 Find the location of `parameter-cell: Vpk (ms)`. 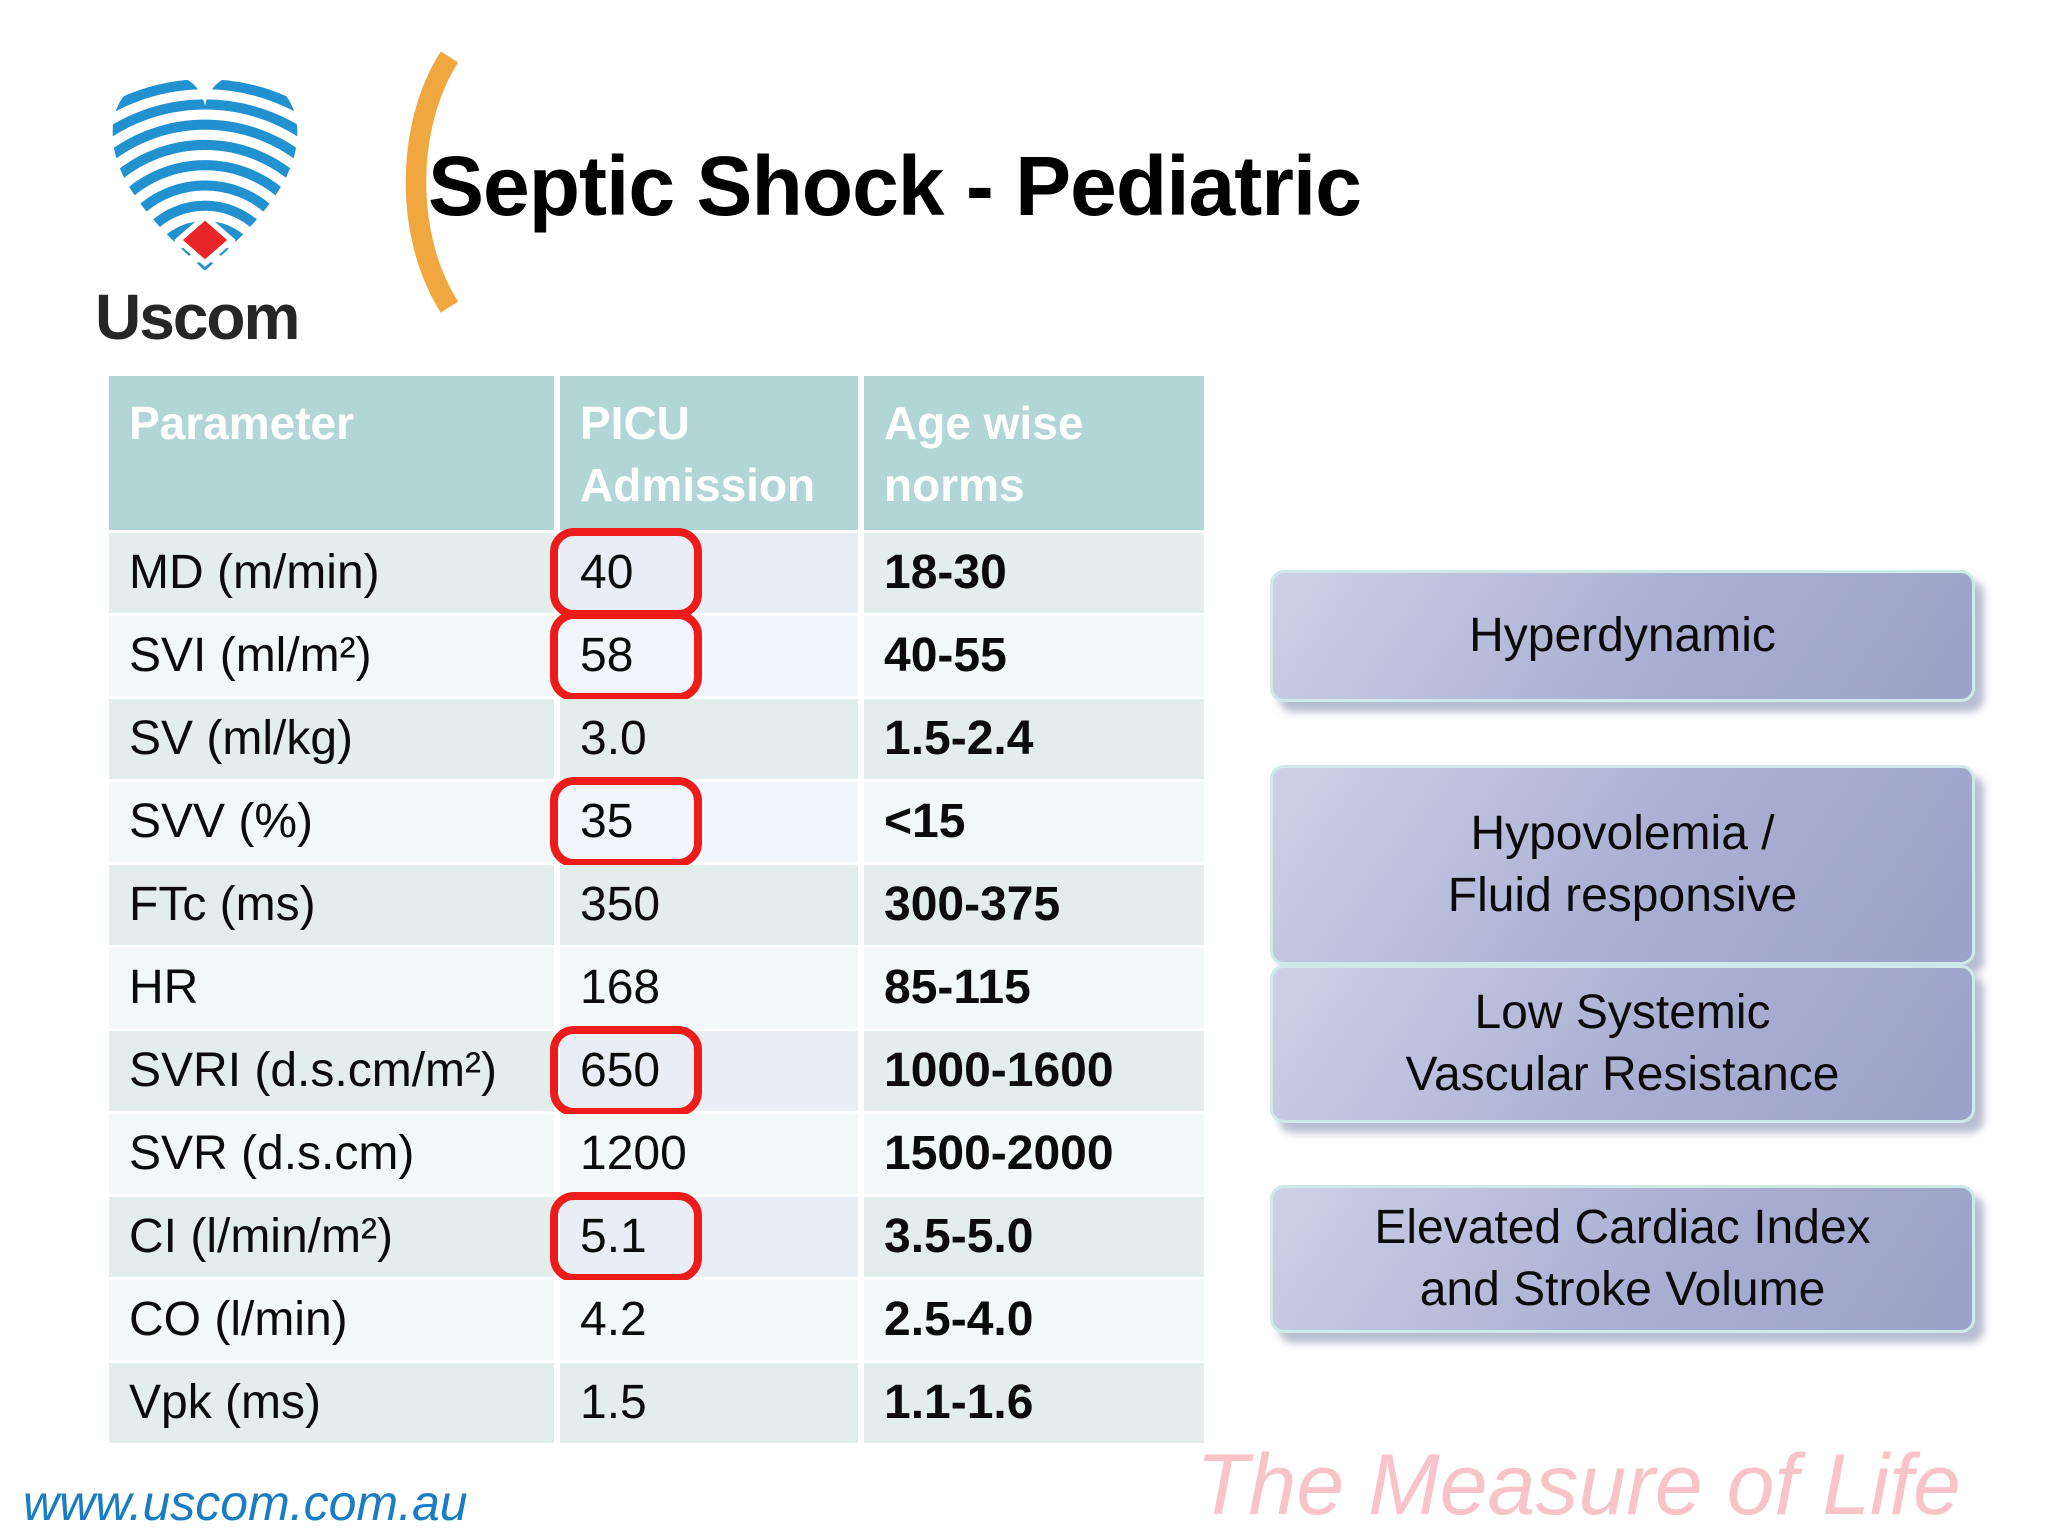

parameter-cell: Vpk (ms) is located at coordinates (331, 1403).